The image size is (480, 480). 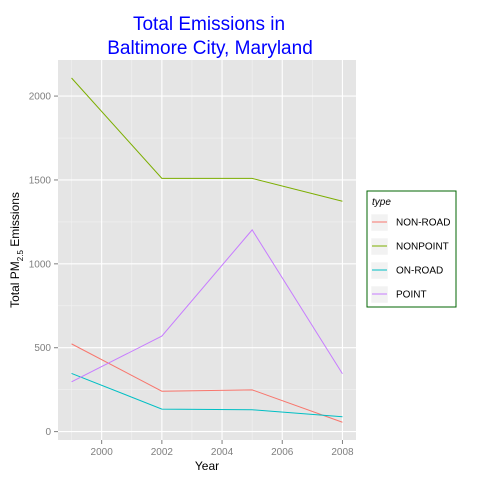 I want to click on y-tick-label: 0, so click(x=48, y=432).